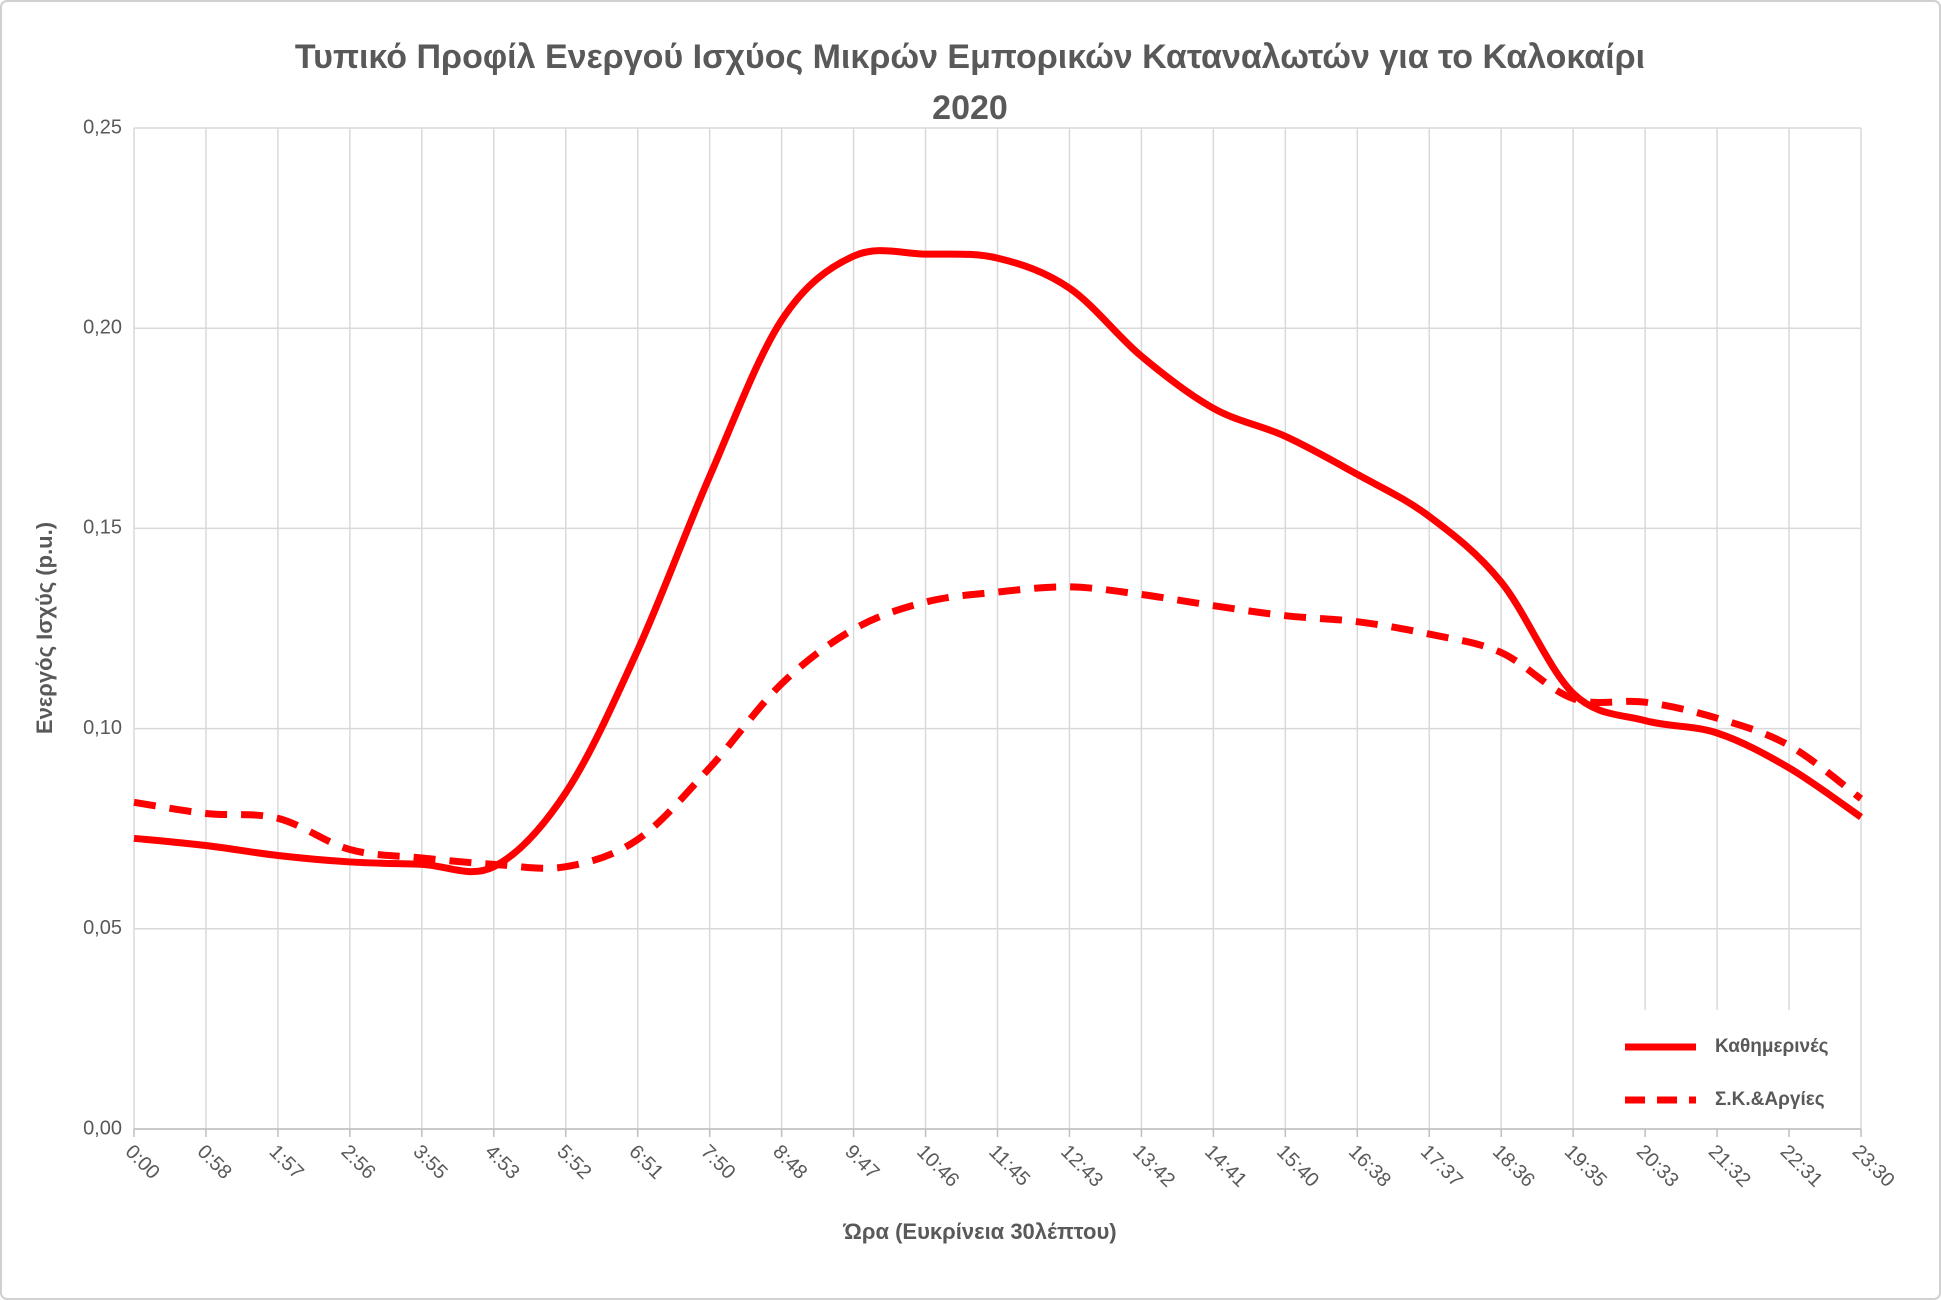  I want to click on x-tick-label: 18:36, so click(1513, 1166).